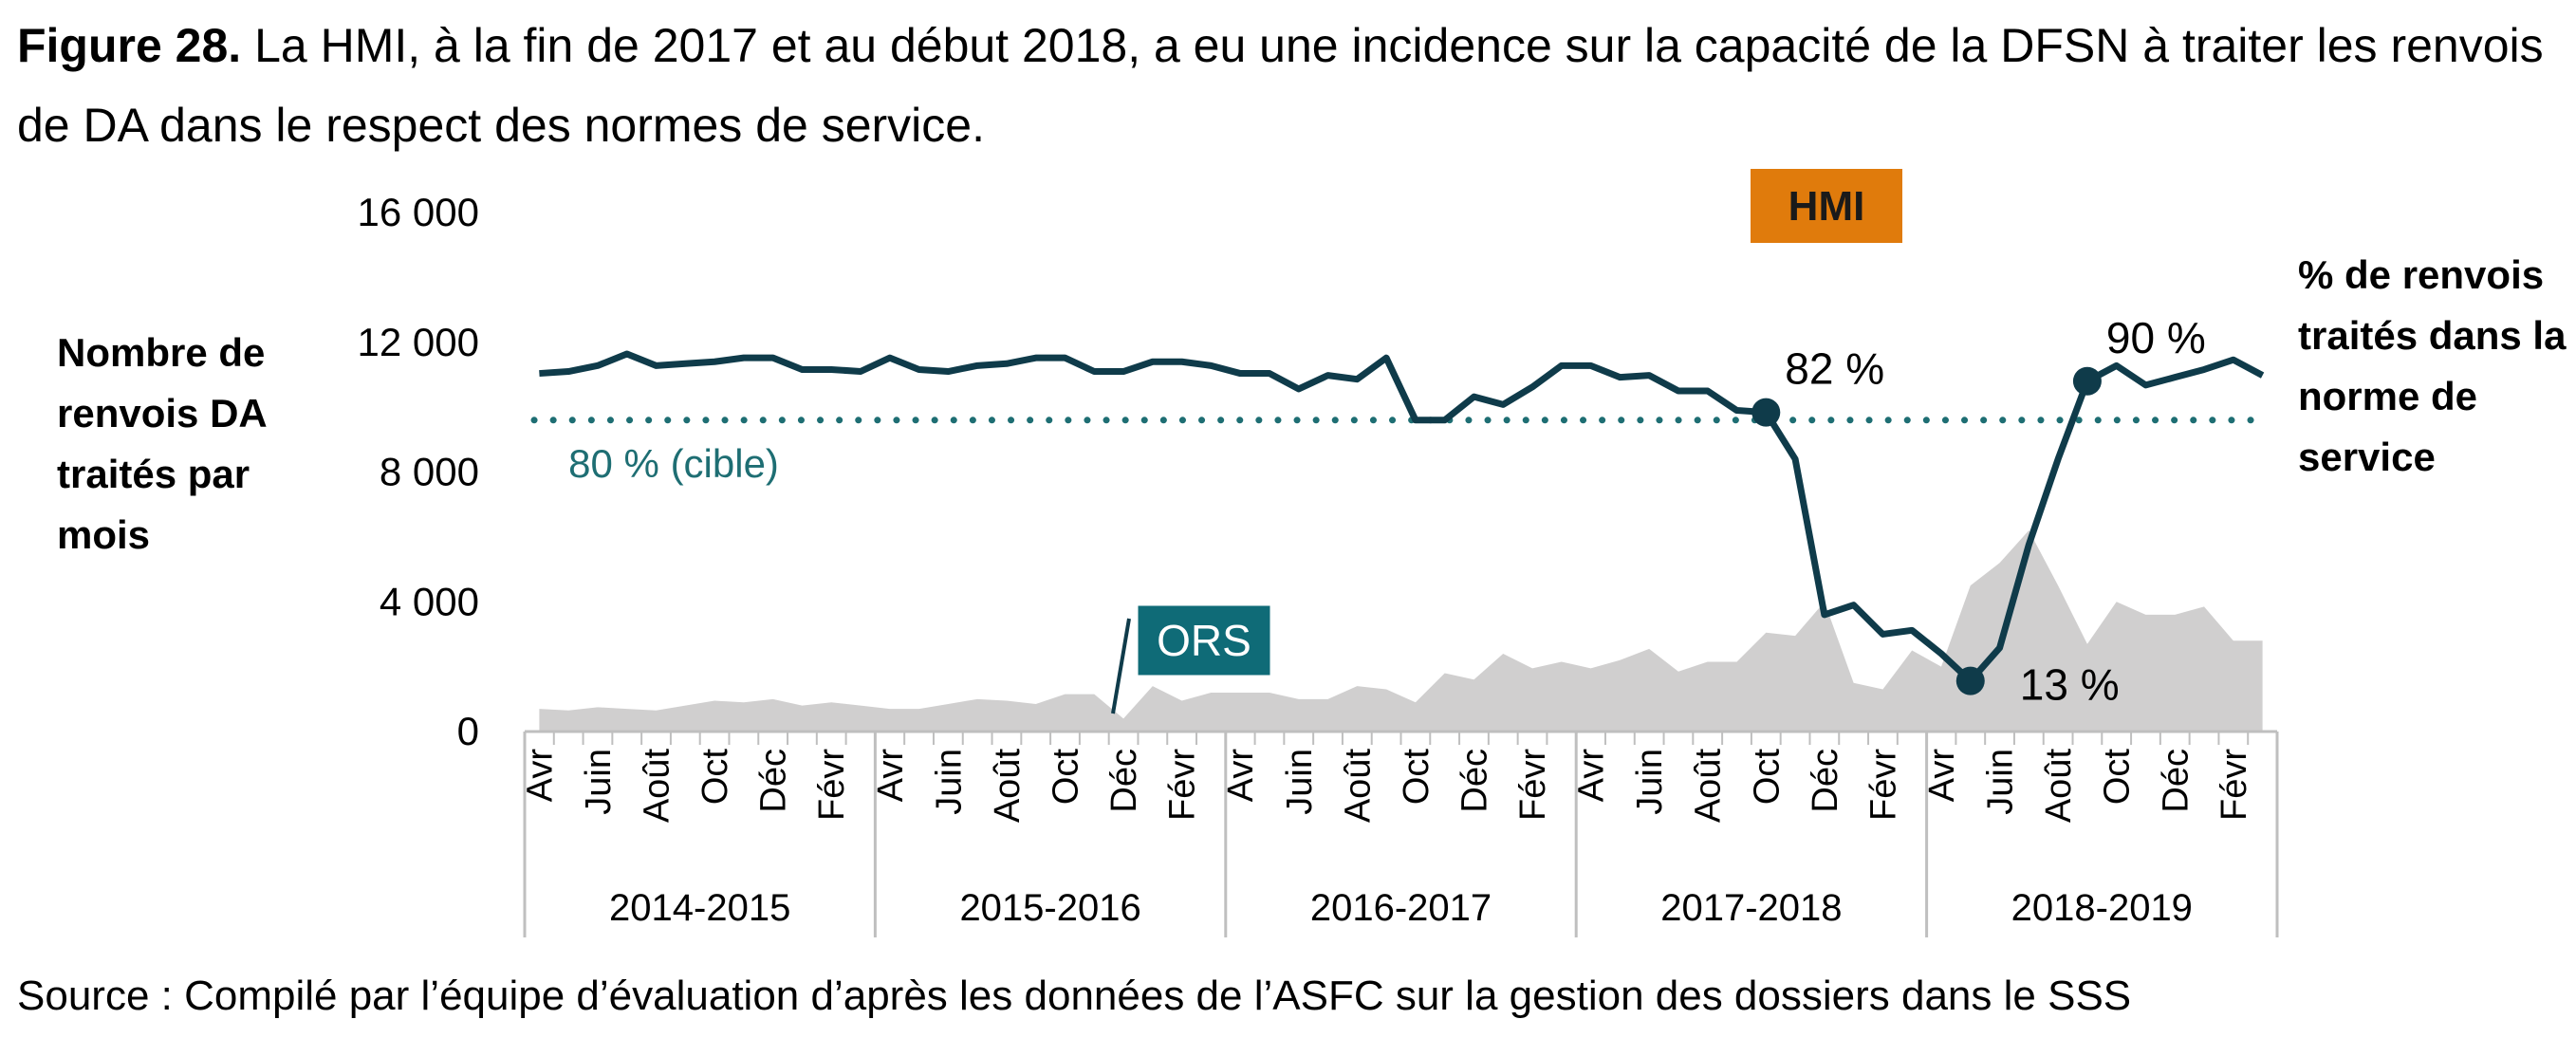  Describe the element at coordinates (1049, 908) in the screenshot. I see `year-label: 2015-2016` at that location.